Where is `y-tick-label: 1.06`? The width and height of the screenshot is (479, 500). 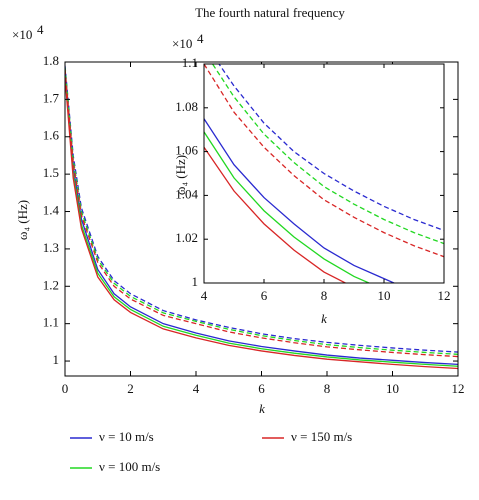 y-tick-label: 1.06 is located at coordinates (186, 150).